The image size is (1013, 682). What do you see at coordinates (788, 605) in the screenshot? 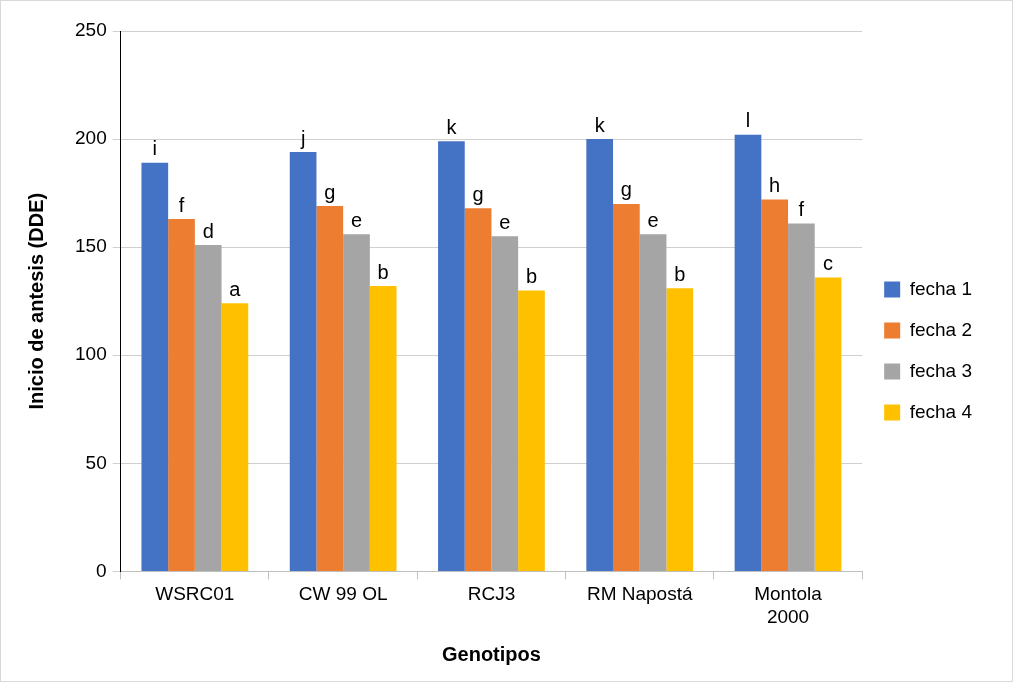
I see `x-tick-label: Montola 2000` at bounding box center [788, 605].